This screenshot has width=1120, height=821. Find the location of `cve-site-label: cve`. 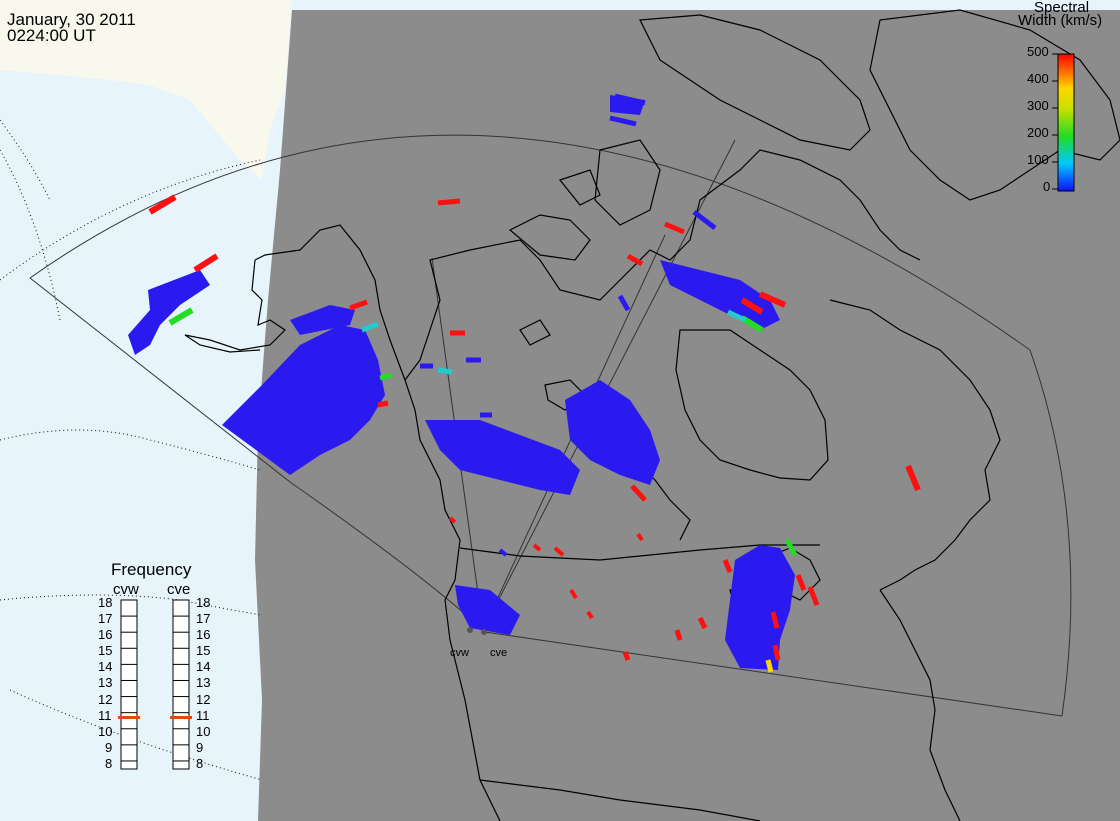

cve-site-label: cve is located at coordinates (499, 653).